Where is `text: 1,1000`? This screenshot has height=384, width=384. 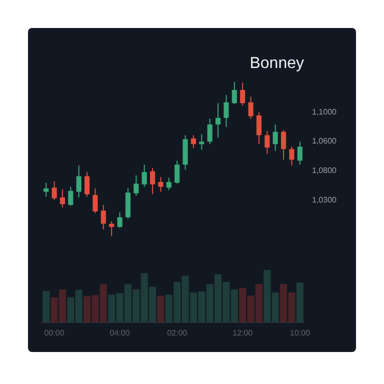
text: 1,1000 is located at coordinates (325, 111).